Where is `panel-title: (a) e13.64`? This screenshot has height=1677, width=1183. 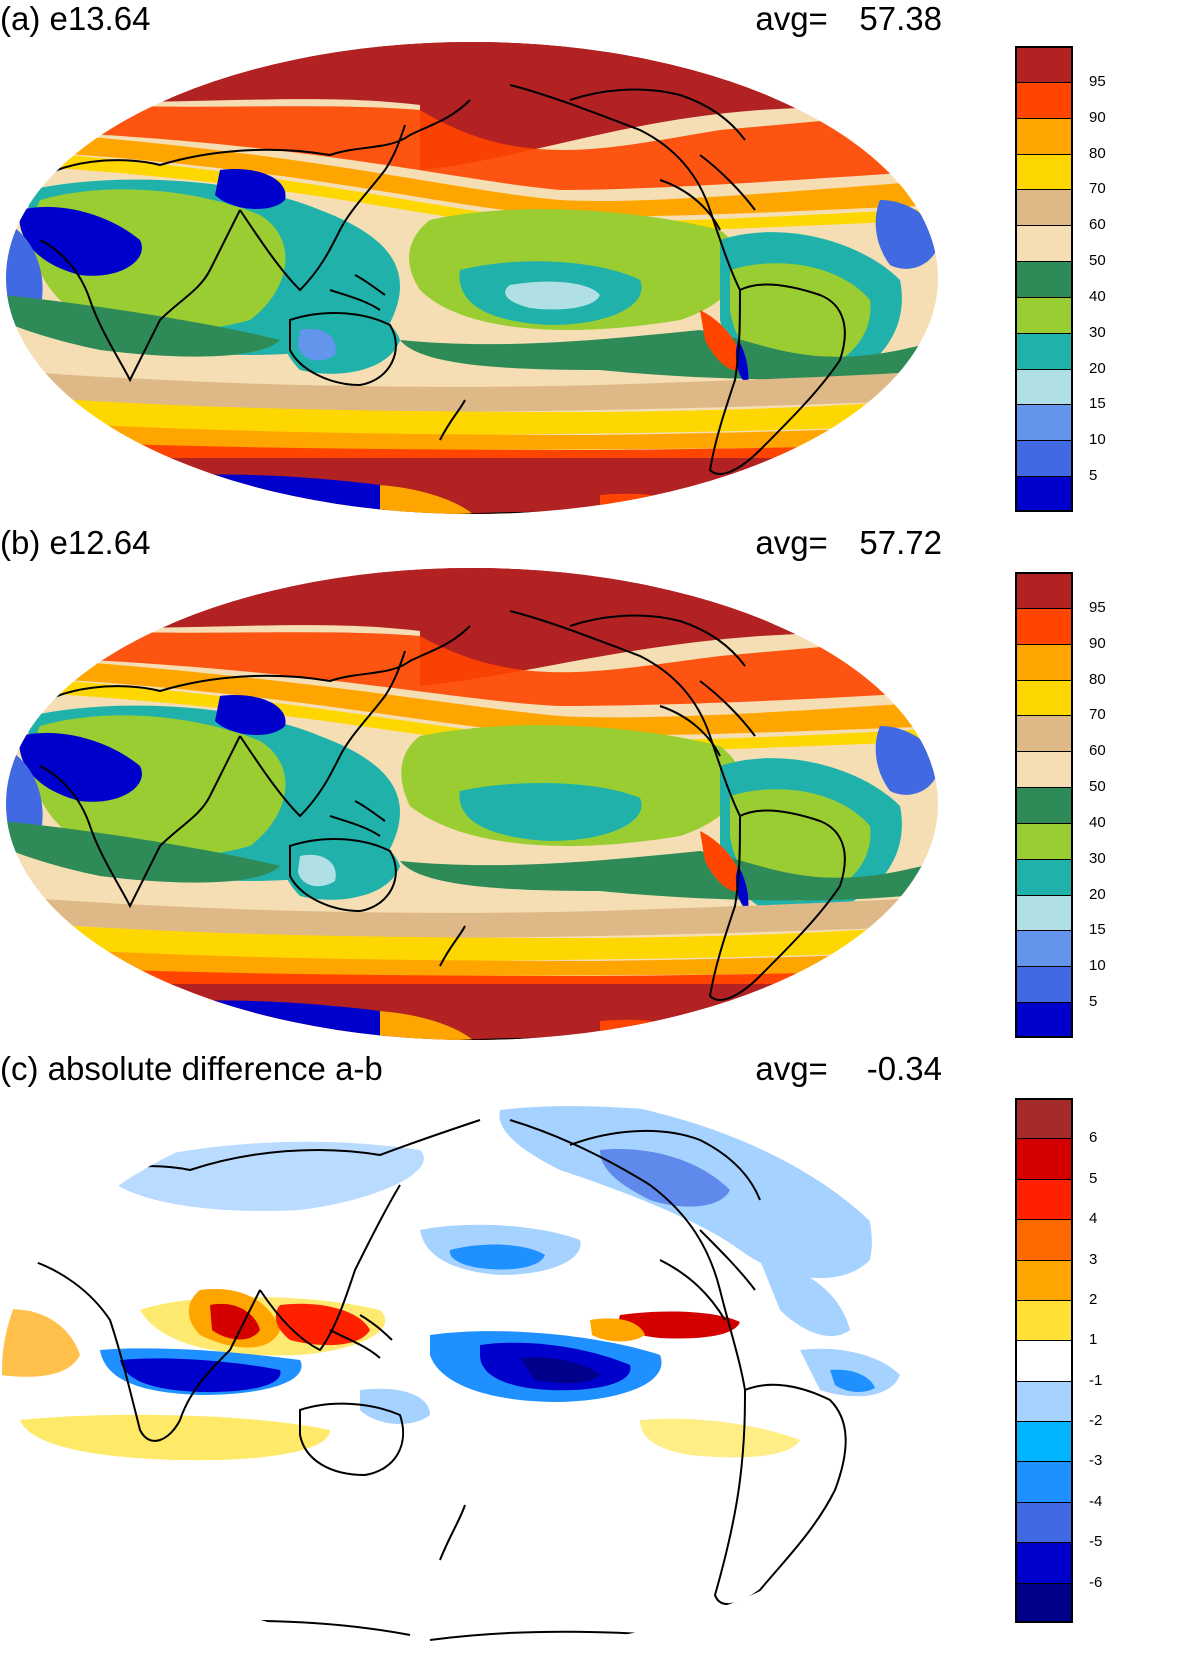 panel-title: (a) e13.64 is located at coordinates (75, 18).